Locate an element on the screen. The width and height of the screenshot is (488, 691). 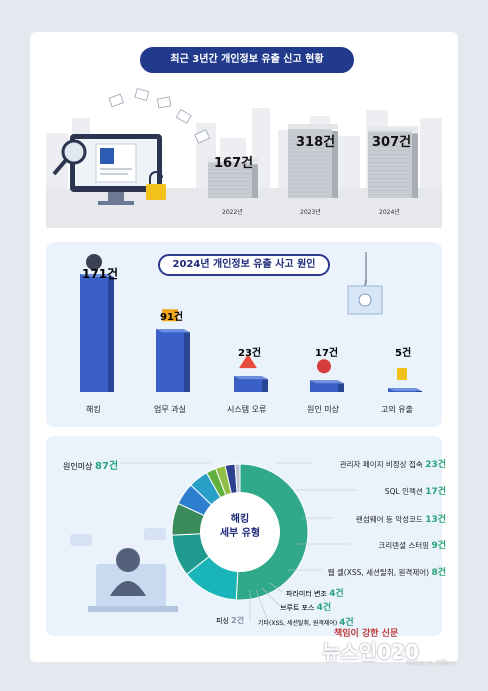
watermark: 책임이 강한 신문 뉴스인020 Online to Offline is located at coordinates (372, 649).